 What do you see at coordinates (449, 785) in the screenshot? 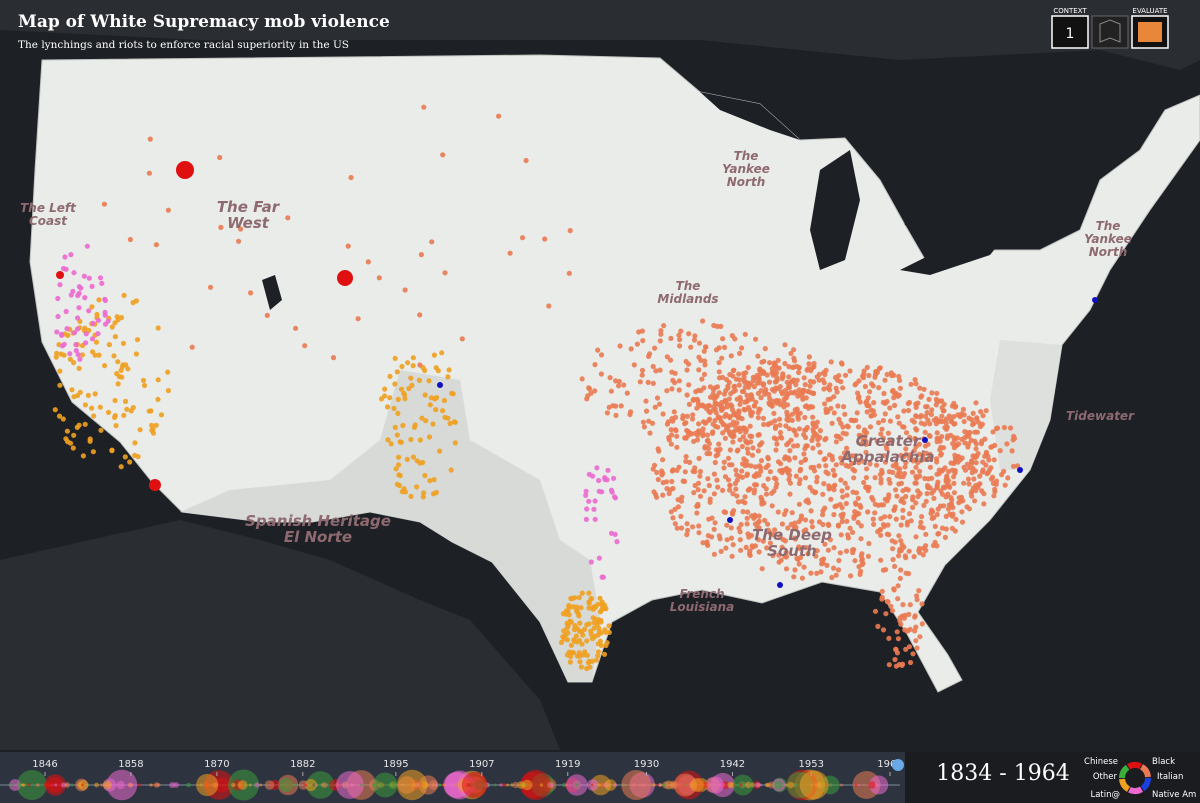
I see `timeline-dots` at bounding box center [449, 785].